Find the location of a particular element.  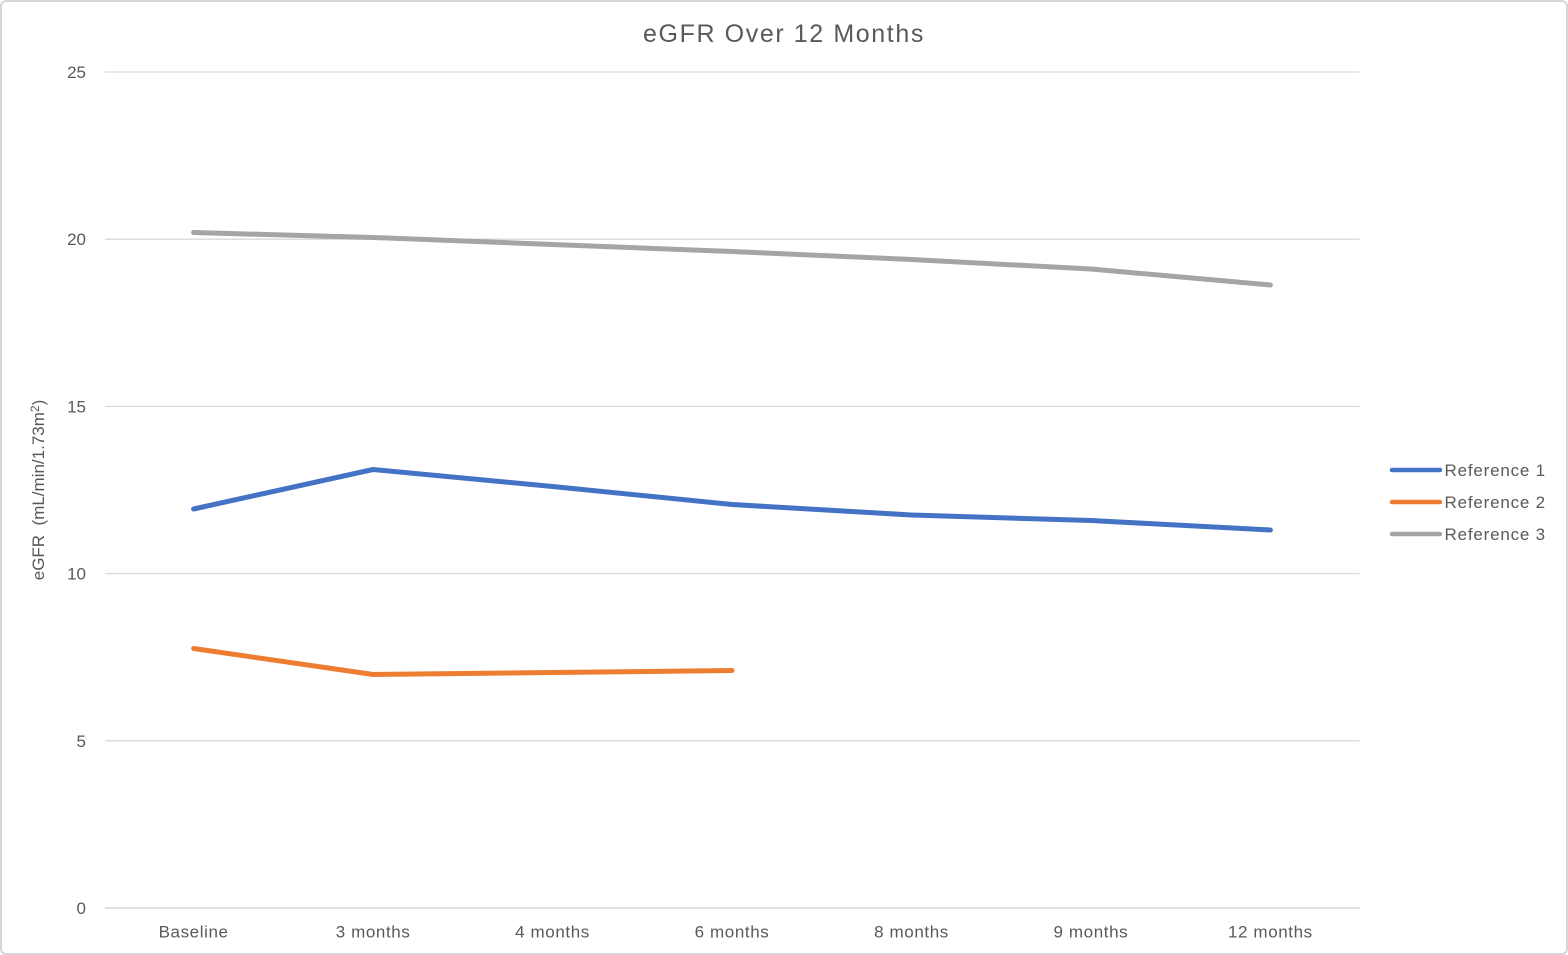

svg-text: 20 is located at coordinates (76, 239).